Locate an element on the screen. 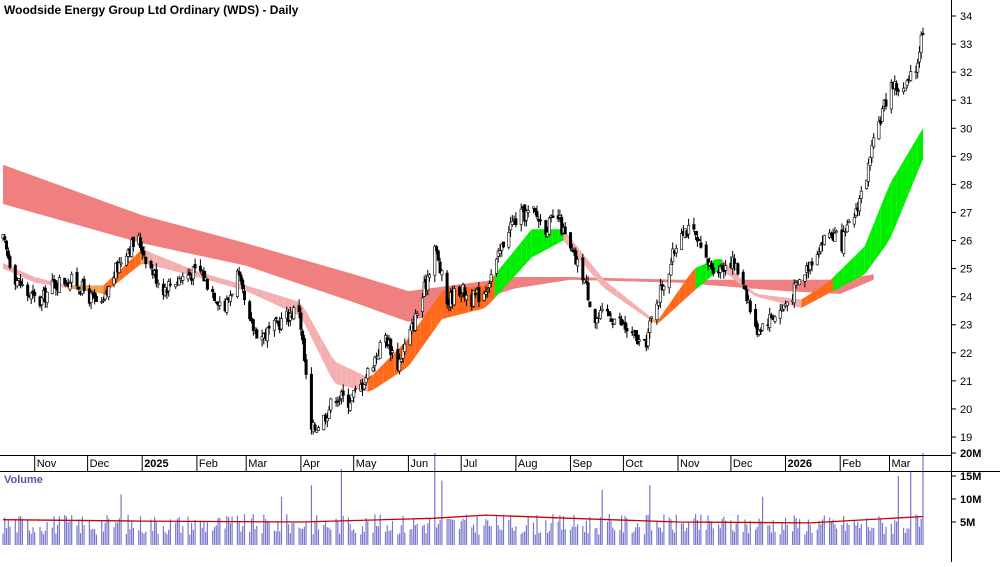  month-label: Nov is located at coordinates (47, 464).